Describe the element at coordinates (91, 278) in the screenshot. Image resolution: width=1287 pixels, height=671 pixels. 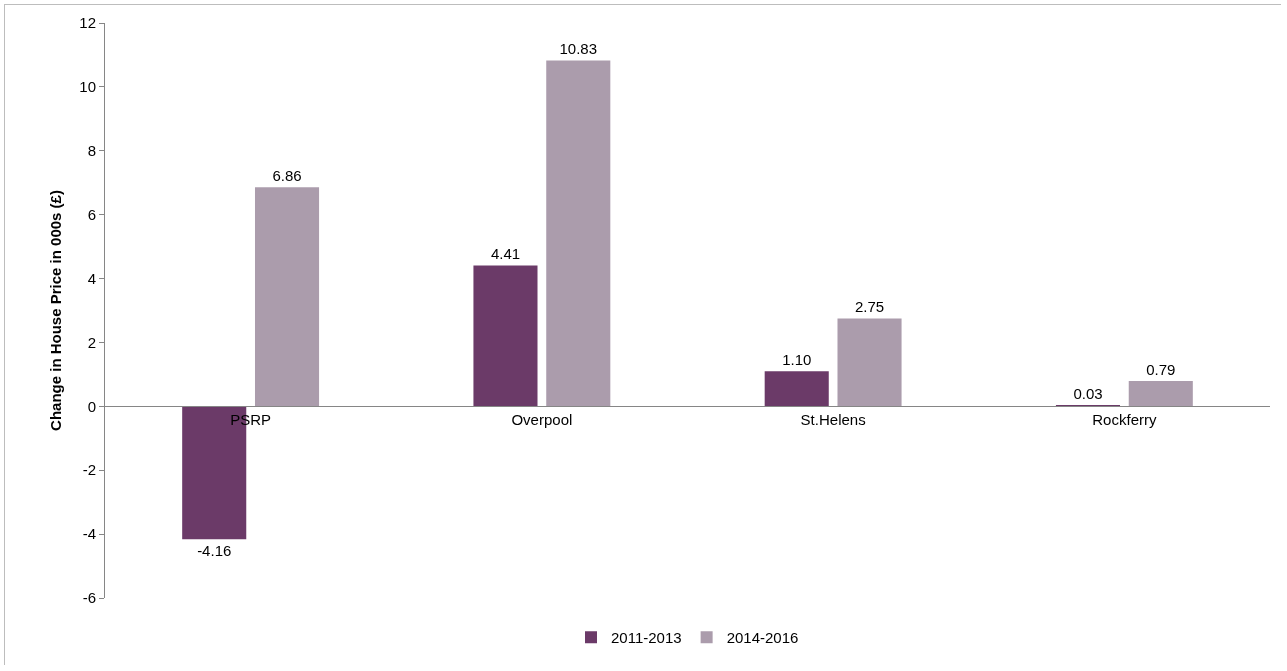
I see `y-tick-label: 4` at that location.